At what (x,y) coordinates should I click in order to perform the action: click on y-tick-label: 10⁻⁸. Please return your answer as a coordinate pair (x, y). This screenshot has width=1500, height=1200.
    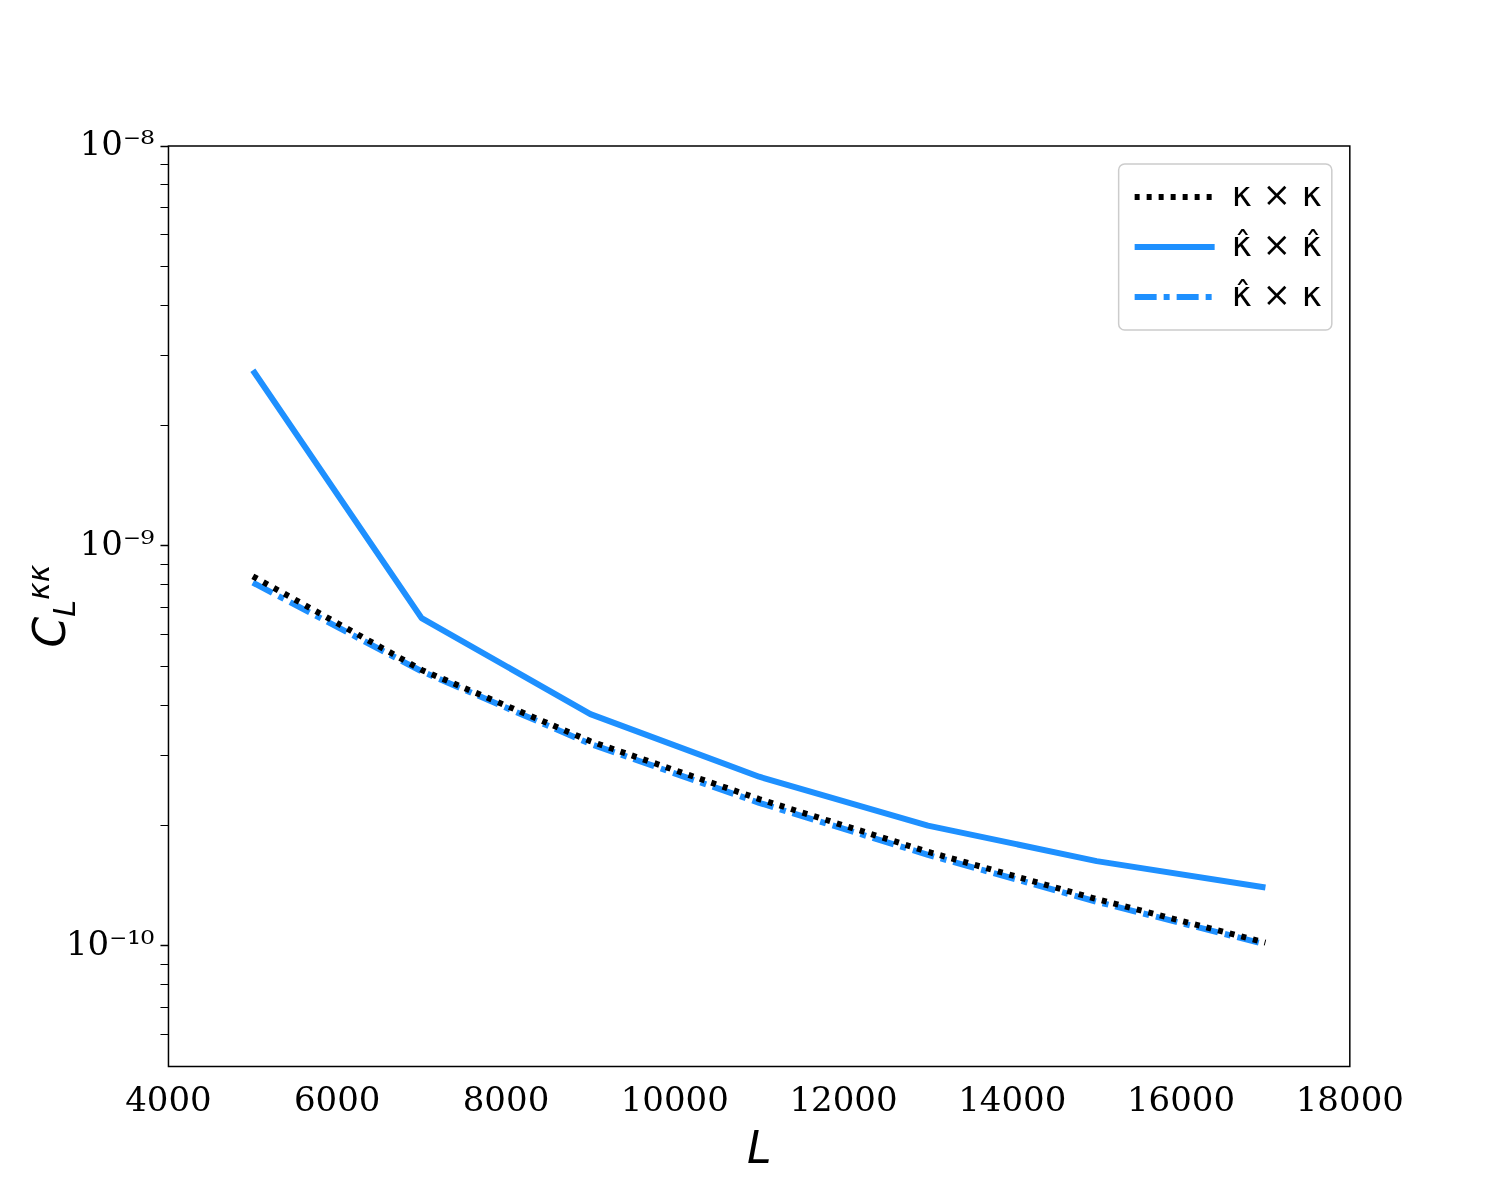
    Looking at the image, I should click on (117, 142).